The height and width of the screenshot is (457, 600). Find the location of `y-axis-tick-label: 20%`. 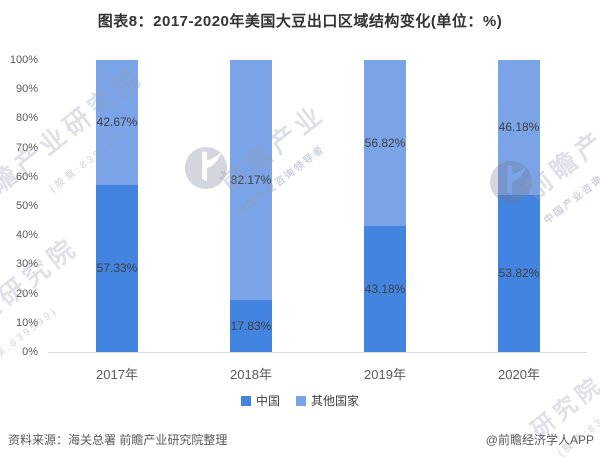

y-axis-tick-label: 20% is located at coordinates (26, 293).